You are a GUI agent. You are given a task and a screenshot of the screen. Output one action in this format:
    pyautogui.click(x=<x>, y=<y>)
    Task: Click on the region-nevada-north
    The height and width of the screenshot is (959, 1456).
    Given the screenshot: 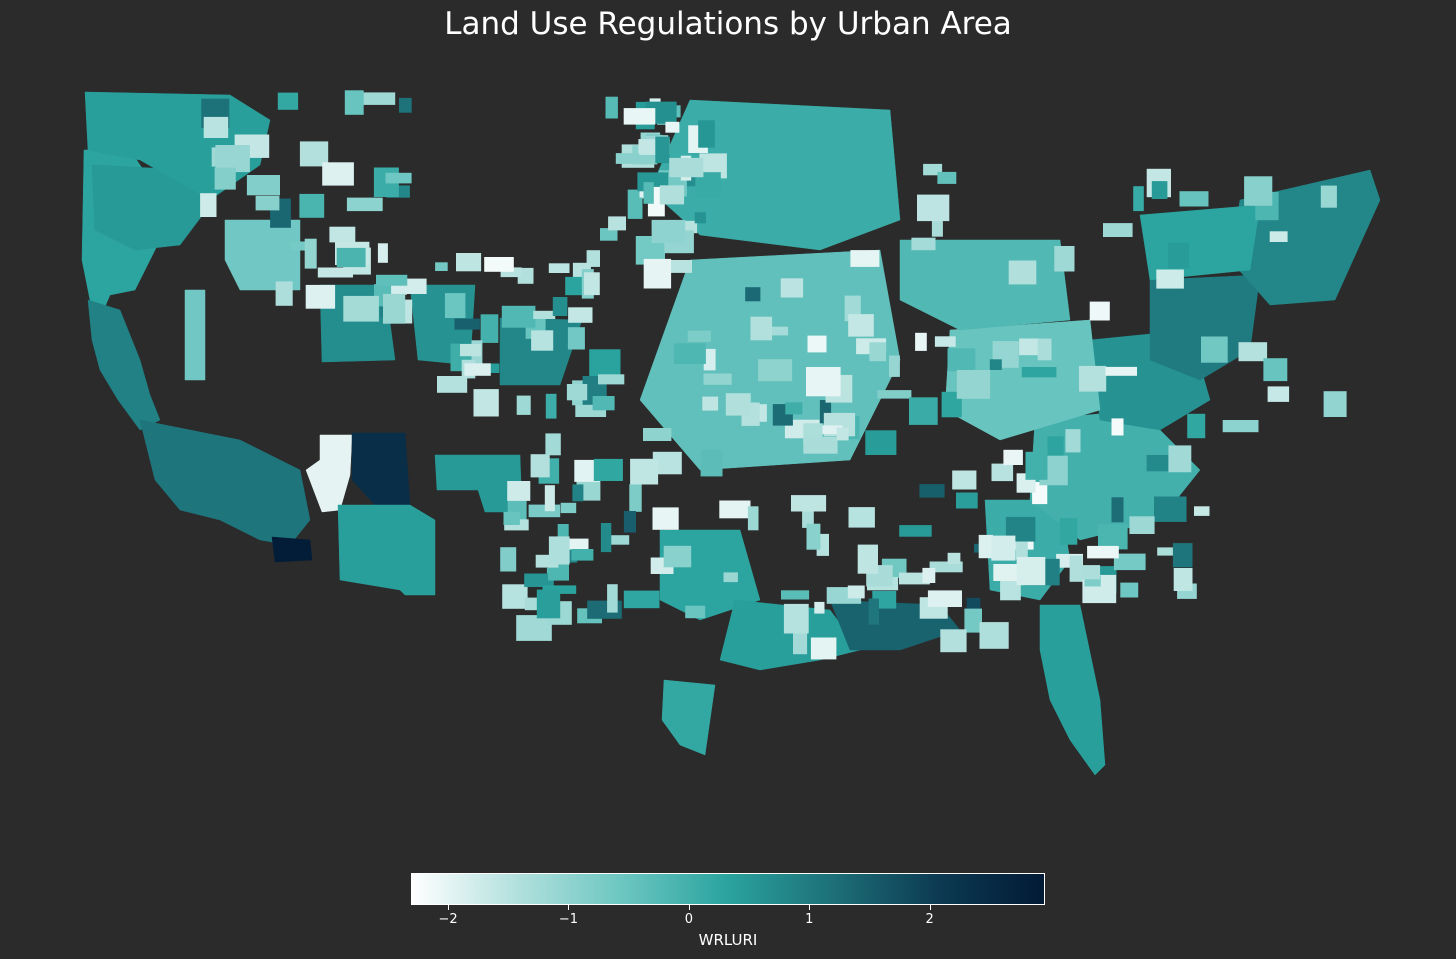 What is the action you would take?
    pyautogui.click(x=195, y=335)
    